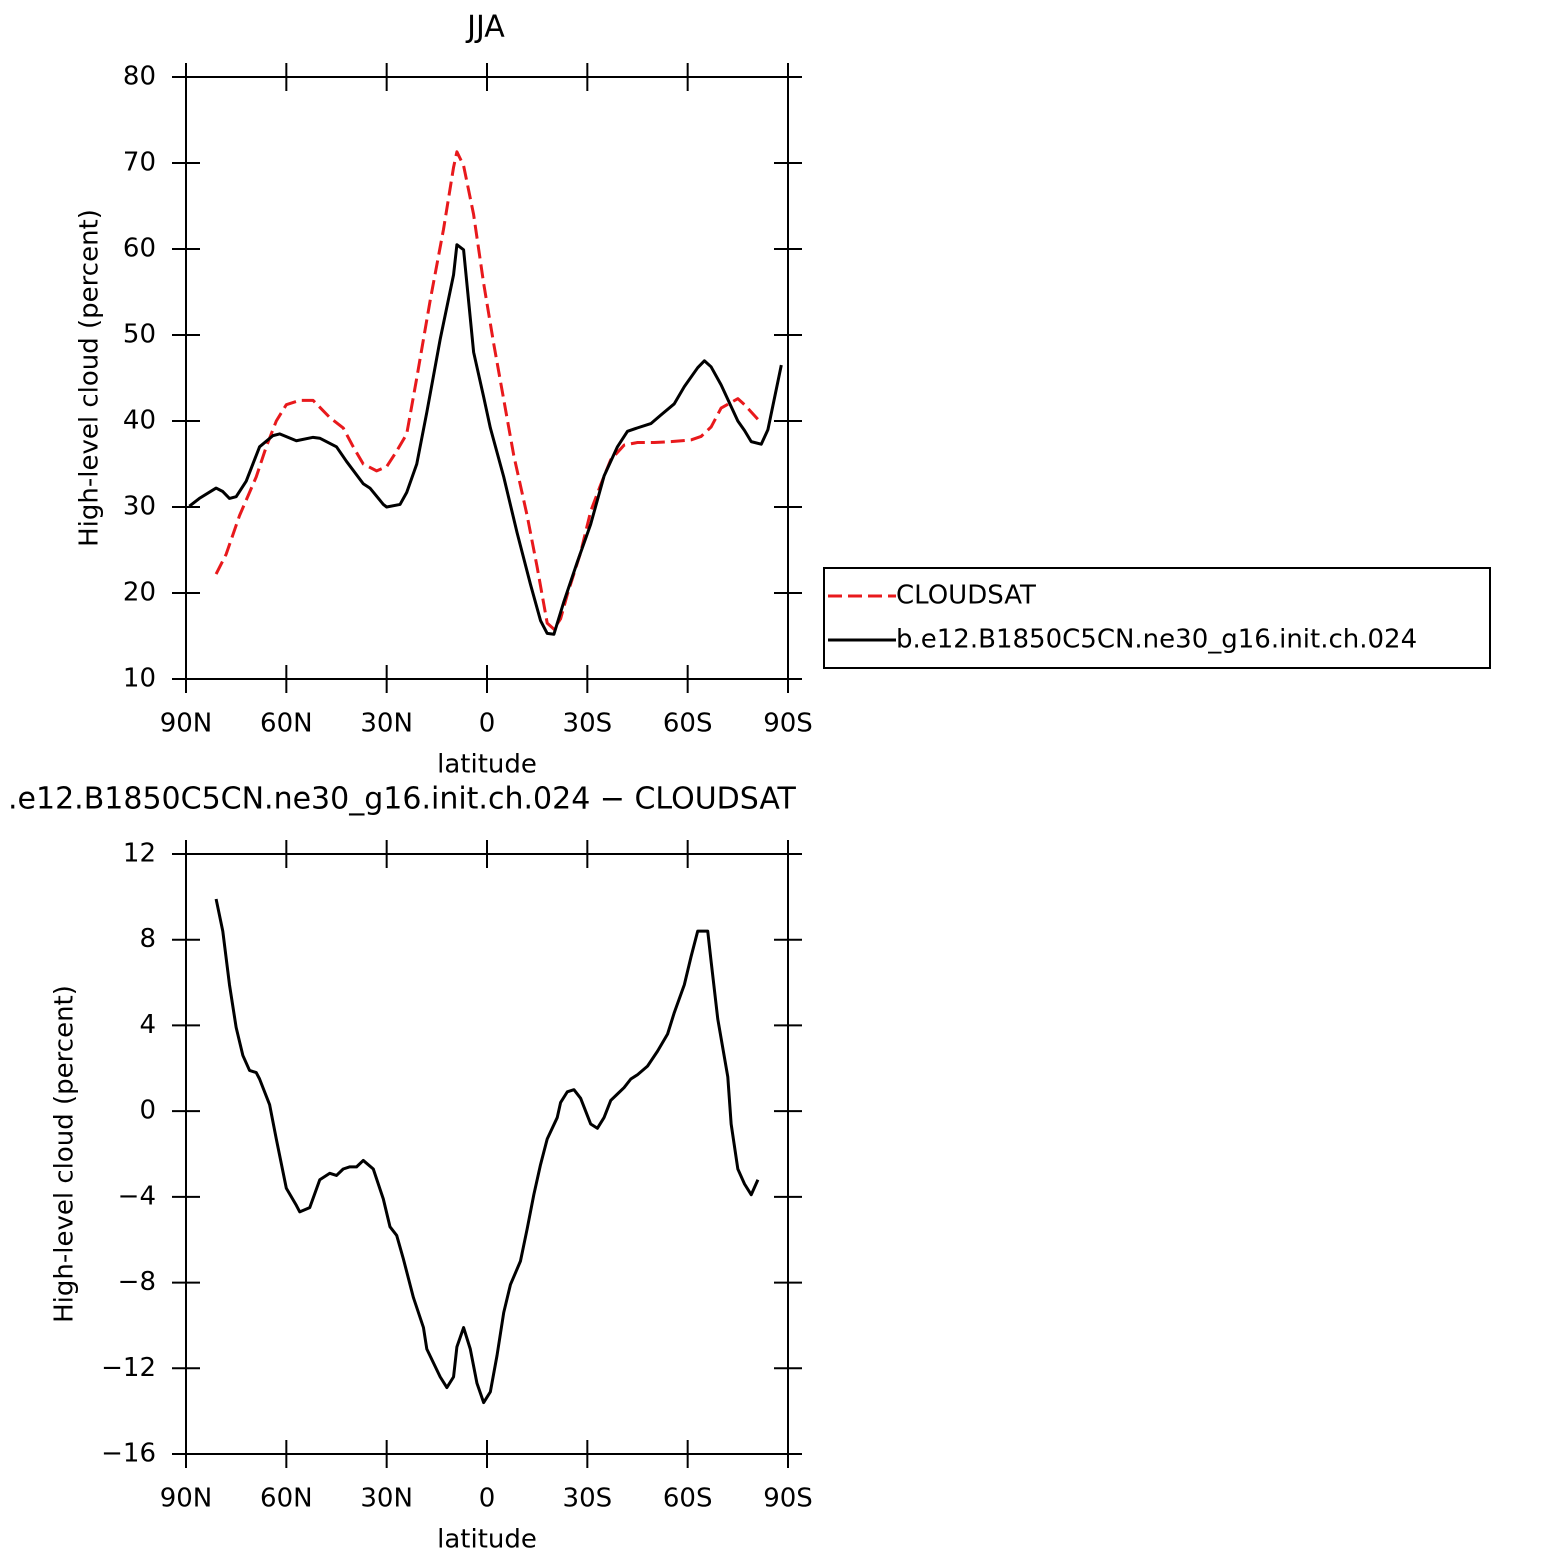  Describe the element at coordinates (128, 1454) in the screenshot. I see `y-tick-label: −16` at that location.